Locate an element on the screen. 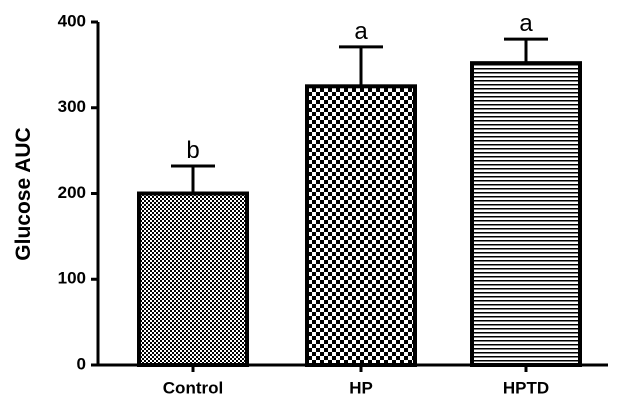  y-tick-label: 400 is located at coordinates (72, 20).